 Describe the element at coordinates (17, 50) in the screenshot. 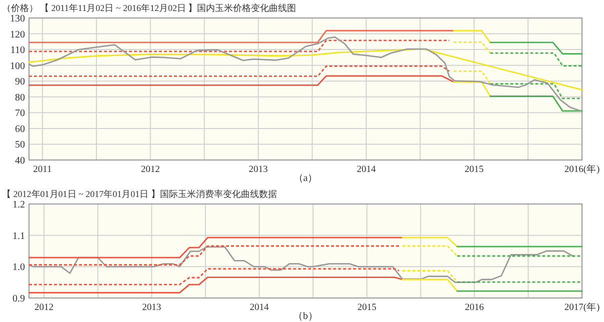

I see `y-tick-label: 110` at that location.